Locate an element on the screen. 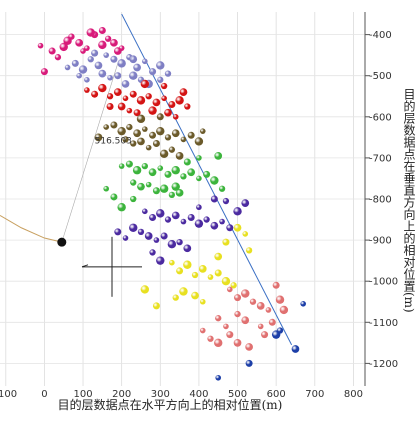 Image resolution: width=420 pixels, height=422 pixels. compass-rose is located at coordinates (112, 266).